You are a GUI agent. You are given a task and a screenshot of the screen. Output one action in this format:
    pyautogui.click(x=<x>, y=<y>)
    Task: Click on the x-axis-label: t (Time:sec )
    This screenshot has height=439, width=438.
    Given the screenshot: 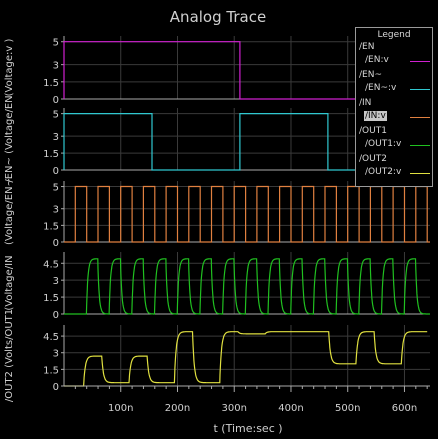 What is the action you would take?
    pyautogui.click(x=247, y=428)
    